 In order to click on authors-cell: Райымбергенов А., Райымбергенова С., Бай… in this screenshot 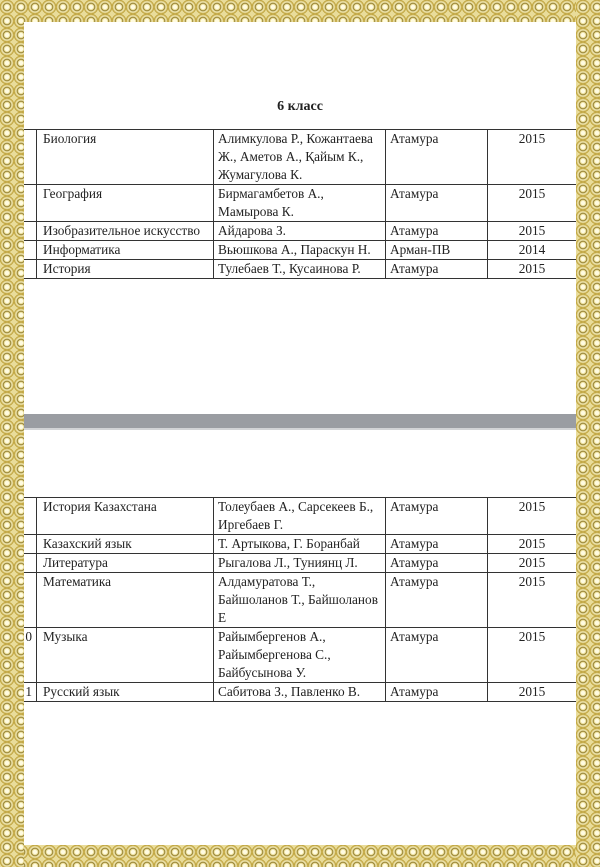, I will do `click(299, 655)`.